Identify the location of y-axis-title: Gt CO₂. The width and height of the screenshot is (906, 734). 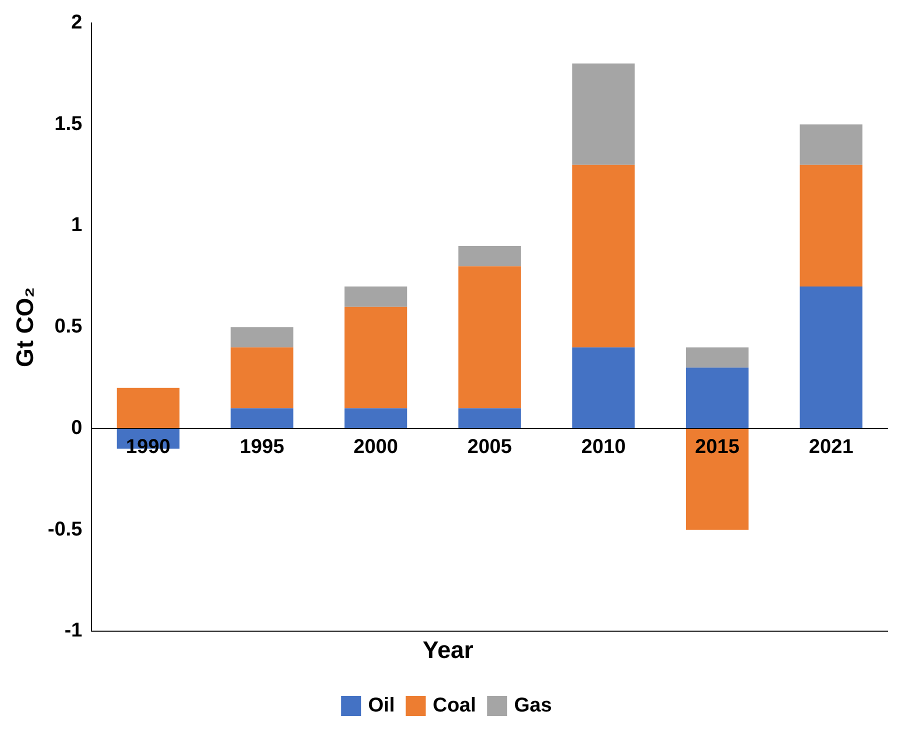
(26, 327).